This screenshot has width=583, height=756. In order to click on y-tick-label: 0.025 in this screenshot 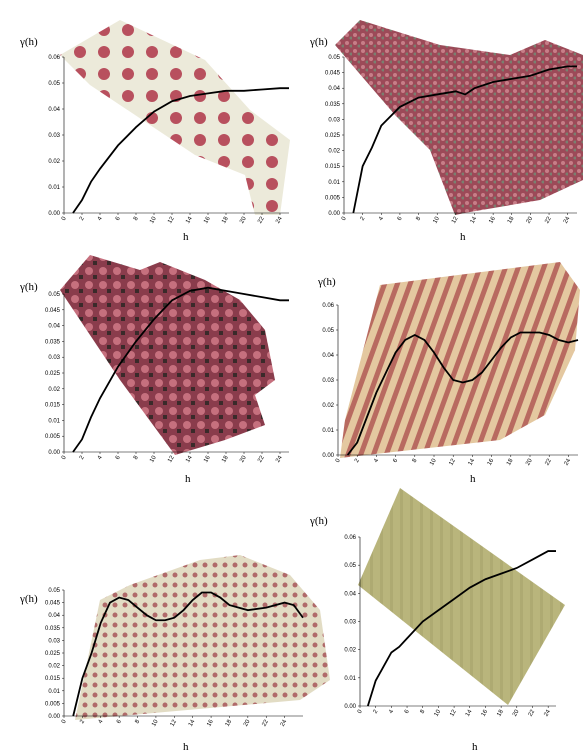, I will do `click(333, 136)`.